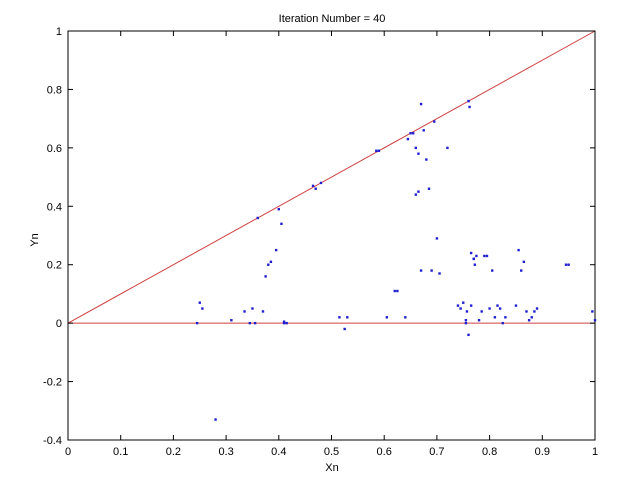 Image resolution: width=623 pixels, height=491 pixels. What do you see at coordinates (59, 324) in the screenshot?
I see `y-tick-label: 0` at bounding box center [59, 324].